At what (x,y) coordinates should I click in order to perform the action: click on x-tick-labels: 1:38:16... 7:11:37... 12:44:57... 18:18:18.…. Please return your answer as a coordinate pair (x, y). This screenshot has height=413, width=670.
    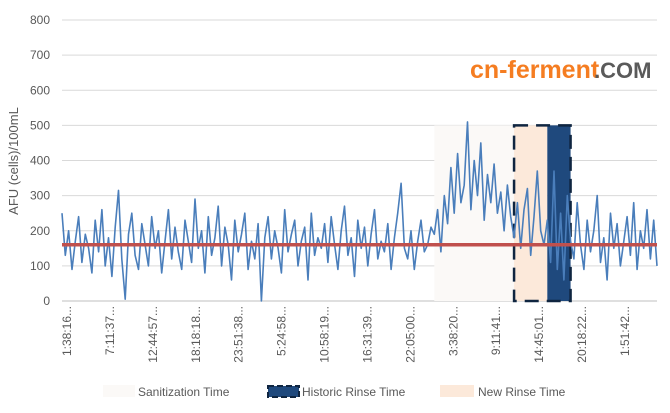
    Looking at the image, I should click on (346, 334).